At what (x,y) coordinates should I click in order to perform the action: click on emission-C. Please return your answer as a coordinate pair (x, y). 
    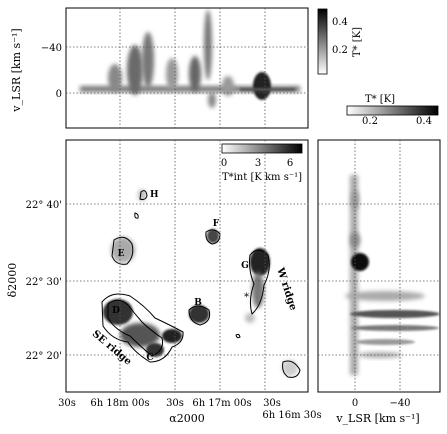
    Looking at the image, I should click on (155, 350).